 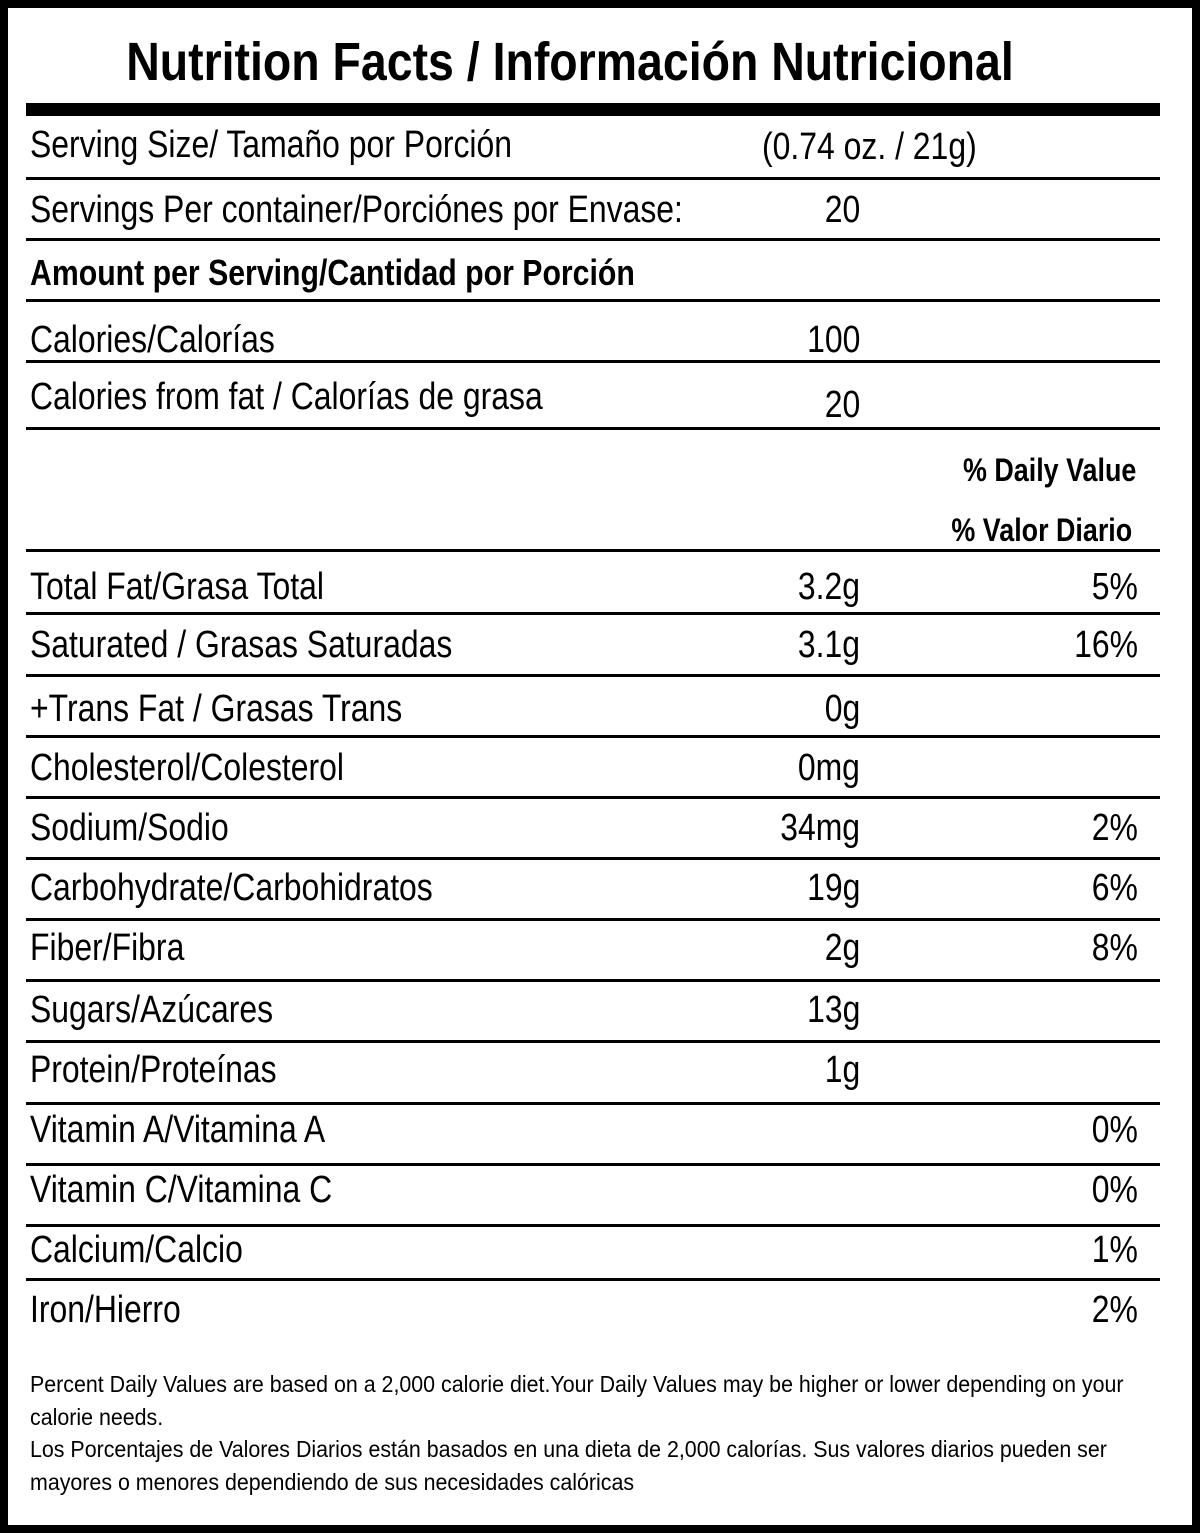 What do you see at coordinates (1114, 888) in the screenshot?
I see `nutrient-daily-value: 6%` at bounding box center [1114, 888].